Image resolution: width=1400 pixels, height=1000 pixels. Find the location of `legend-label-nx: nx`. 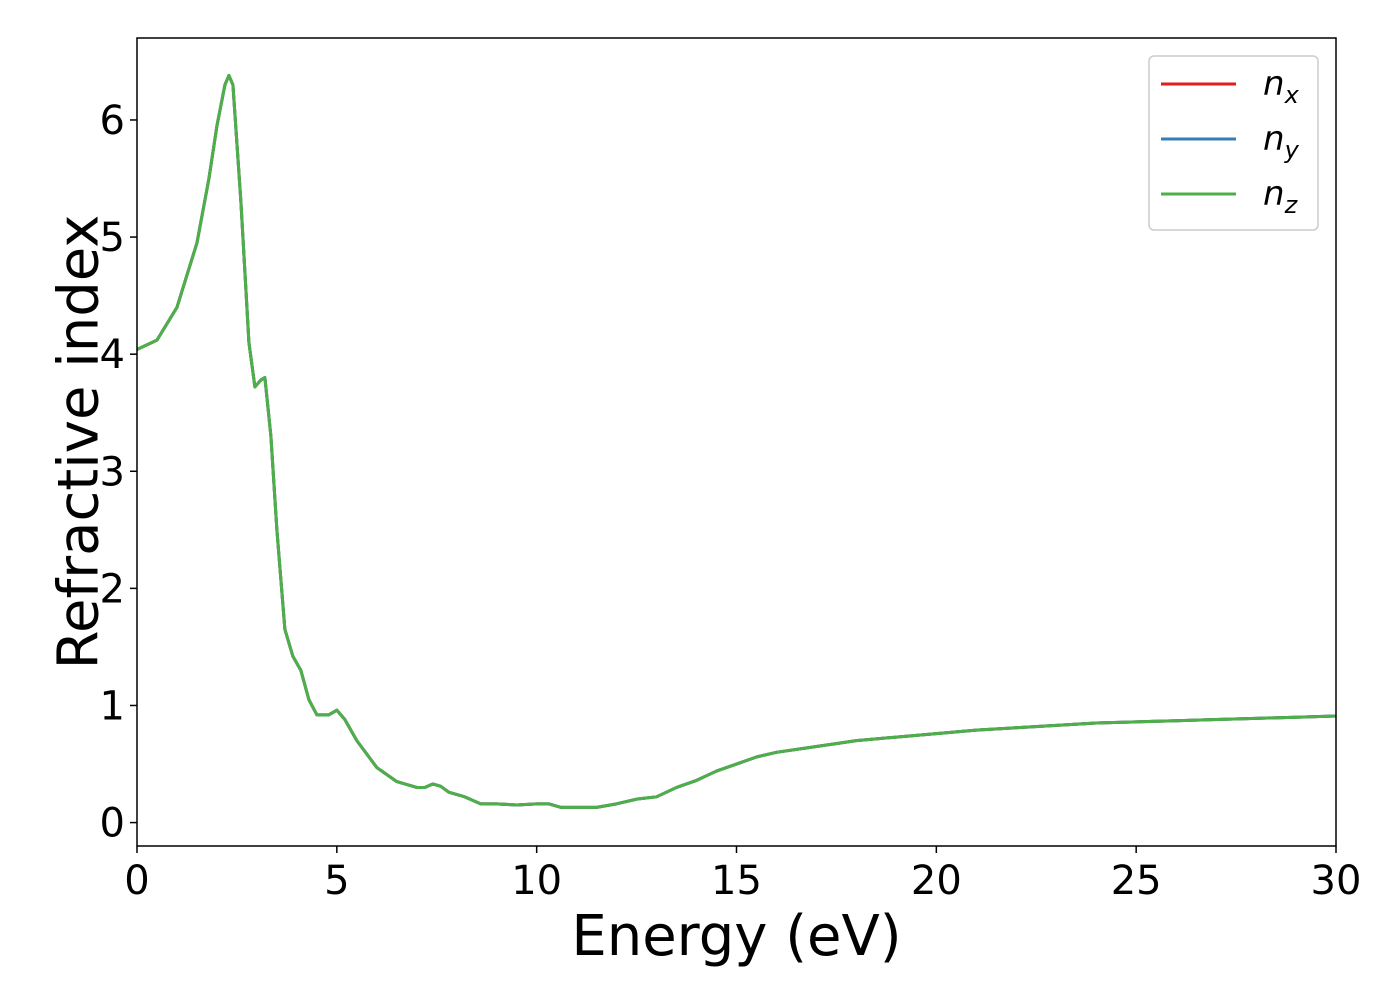

legend-label-nx: nx is located at coordinates (1281, 86).